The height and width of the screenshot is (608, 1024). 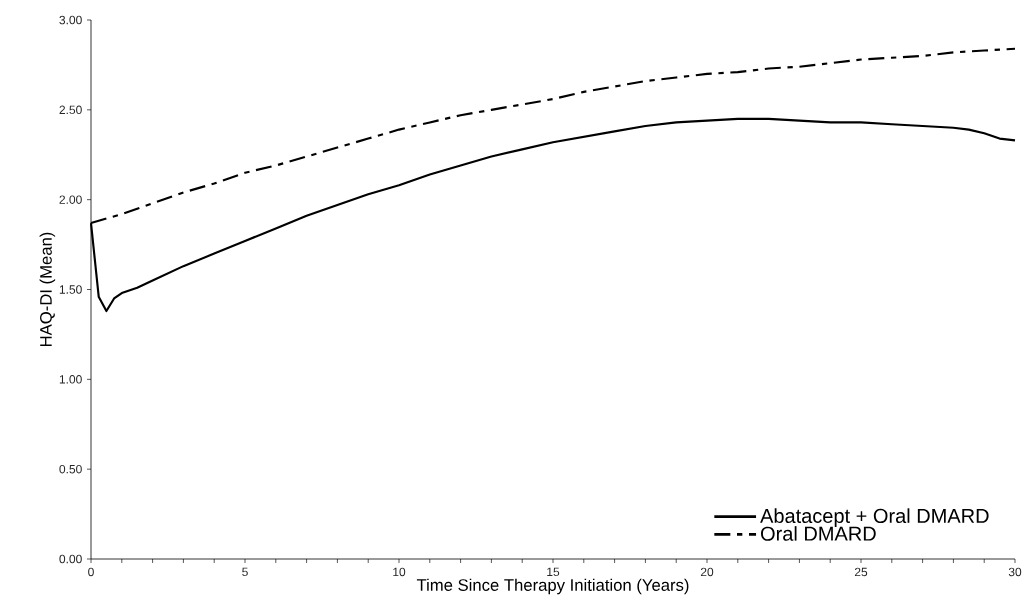 What do you see at coordinates (70, 289) in the screenshot?
I see `y-tick-label: 1.50` at bounding box center [70, 289].